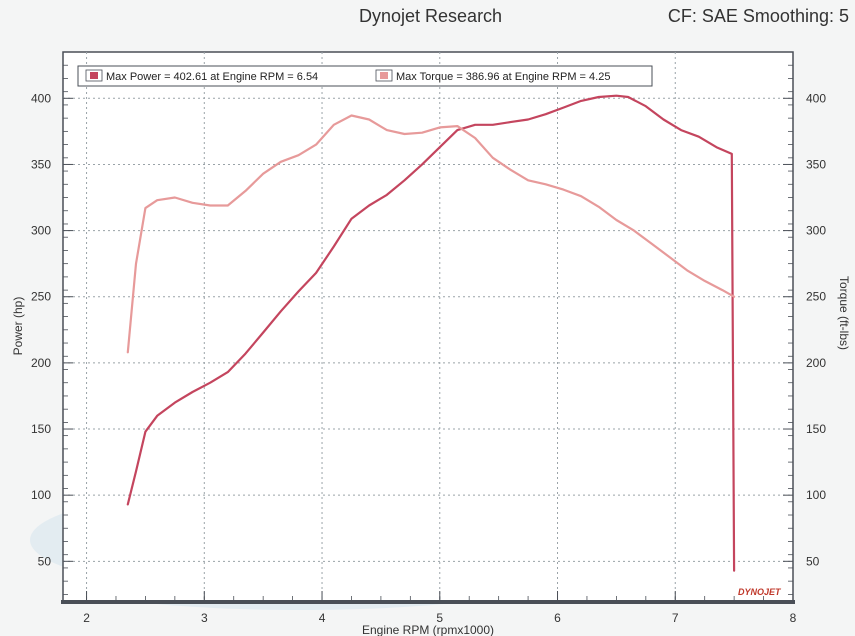  I want to click on y2-axis-label: Torque (ft-lbs), so click(844, 313).